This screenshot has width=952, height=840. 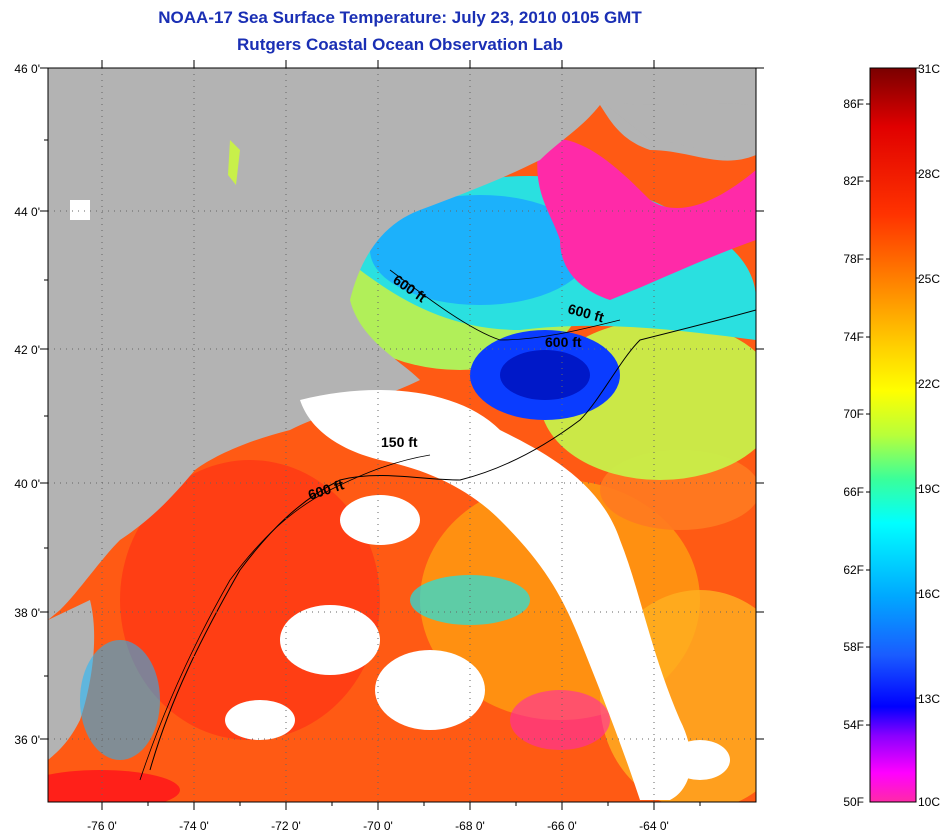 What do you see at coordinates (562, 826) in the screenshot?
I see `lon-label: -66 0'` at bounding box center [562, 826].